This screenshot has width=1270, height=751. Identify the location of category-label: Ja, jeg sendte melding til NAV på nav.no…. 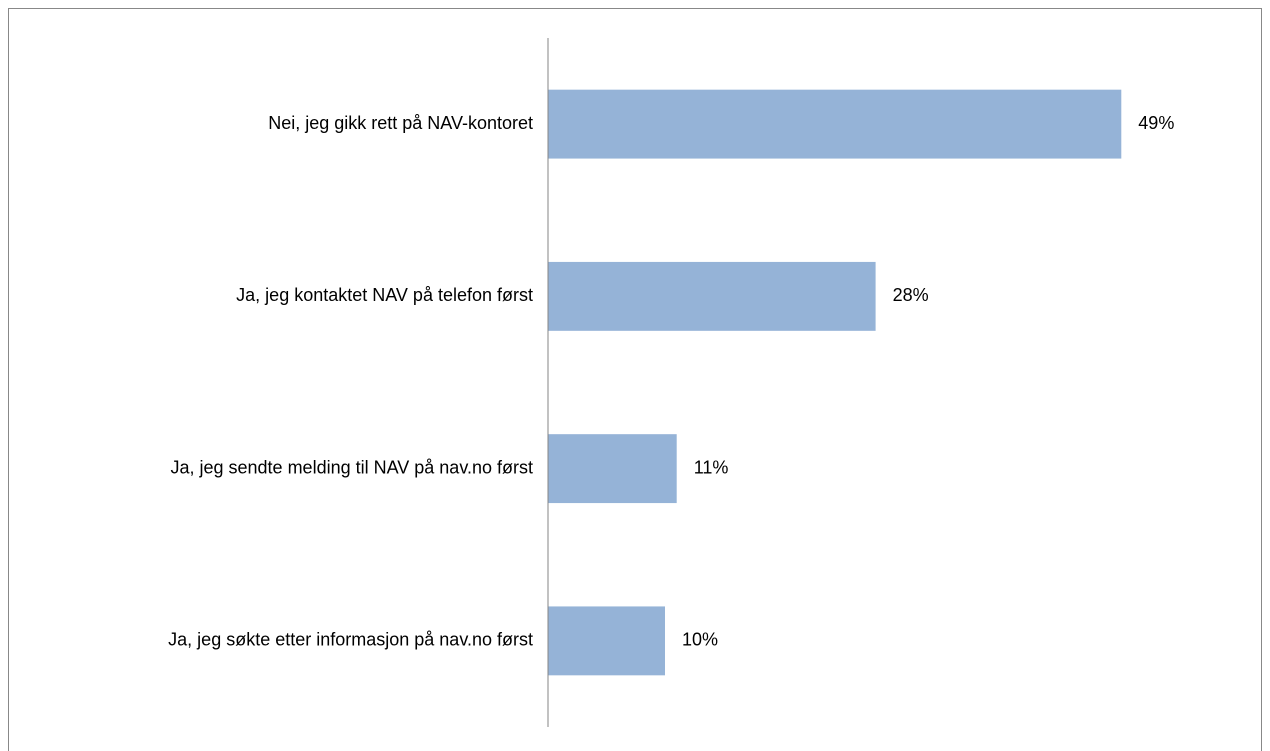
(351, 467).